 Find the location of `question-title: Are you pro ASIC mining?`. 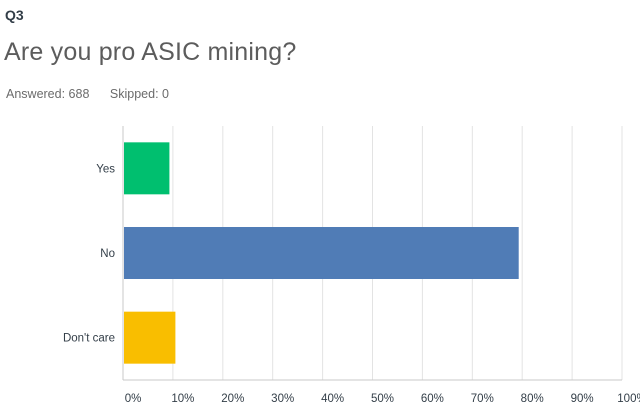

question-title: Are you pro ASIC mining? is located at coordinates (150, 52).